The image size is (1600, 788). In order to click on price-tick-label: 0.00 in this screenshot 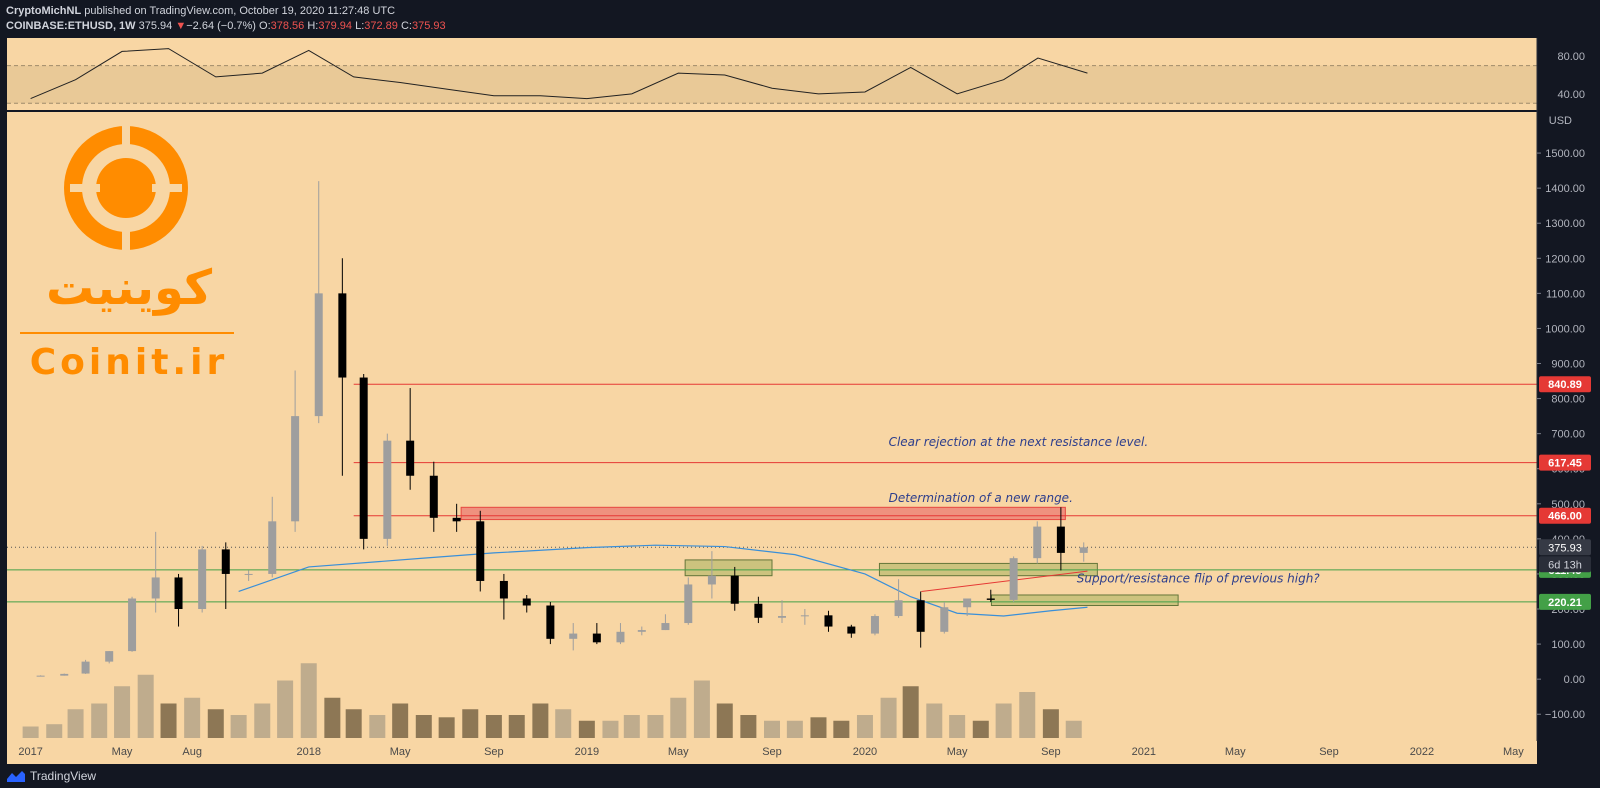, I will do `click(1574, 680)`.